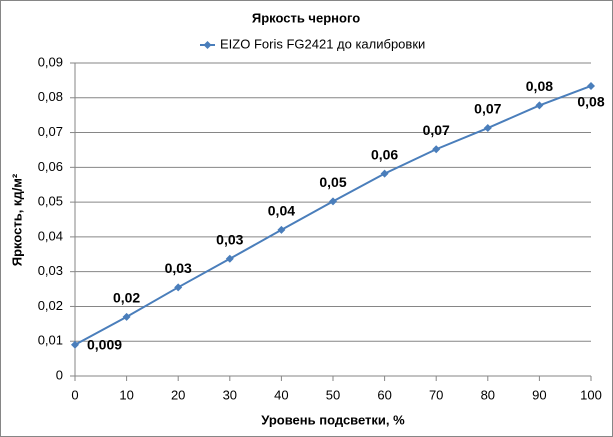 The width and height of the screenshot is (613, 437). I want to click on x-tick-label: 50, so click(333, 394).